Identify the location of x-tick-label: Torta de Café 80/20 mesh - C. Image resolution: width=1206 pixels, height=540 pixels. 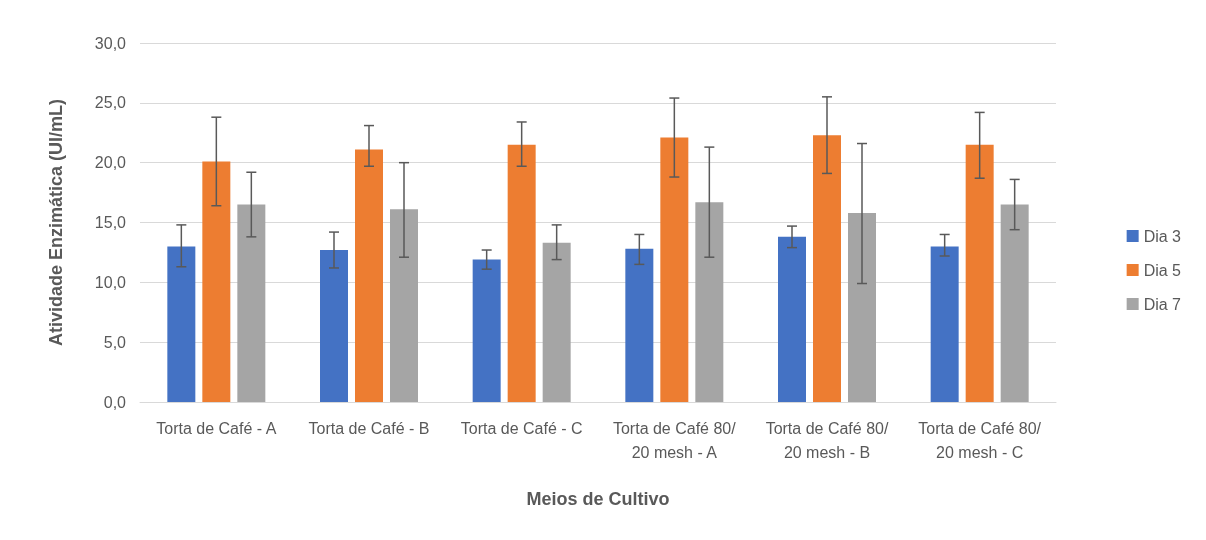
(980, 440).